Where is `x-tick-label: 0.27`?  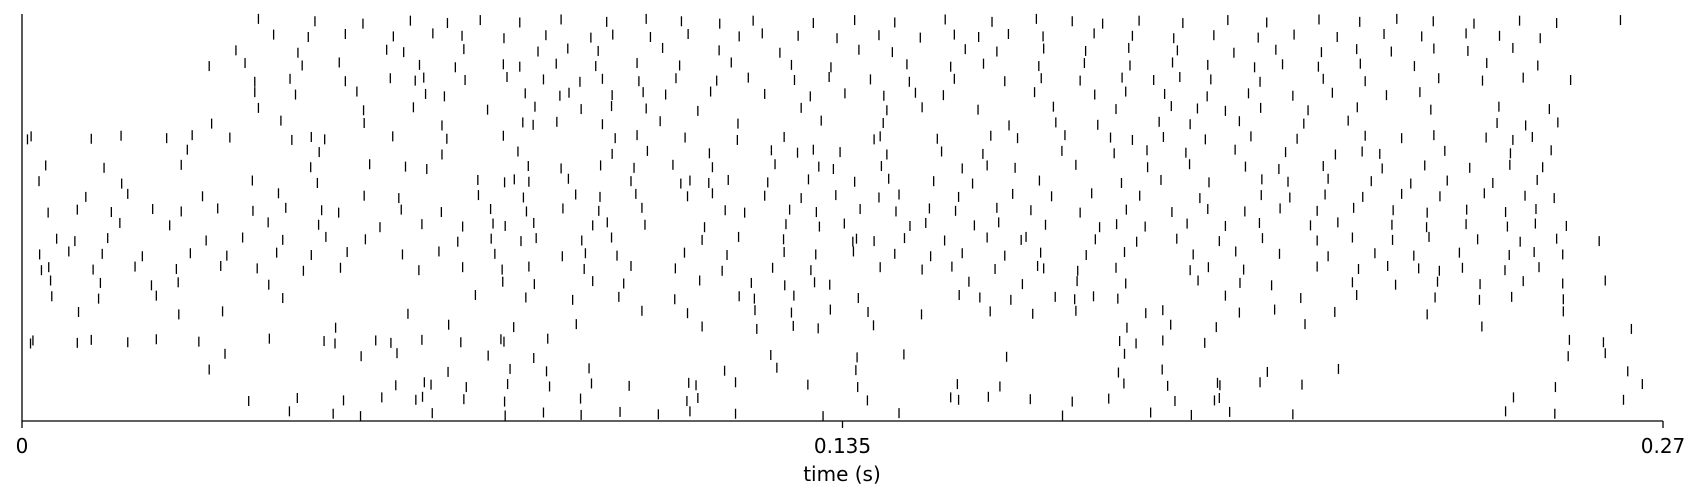 x-tick-label: 0.27 is located at coordinates (1663, 446).